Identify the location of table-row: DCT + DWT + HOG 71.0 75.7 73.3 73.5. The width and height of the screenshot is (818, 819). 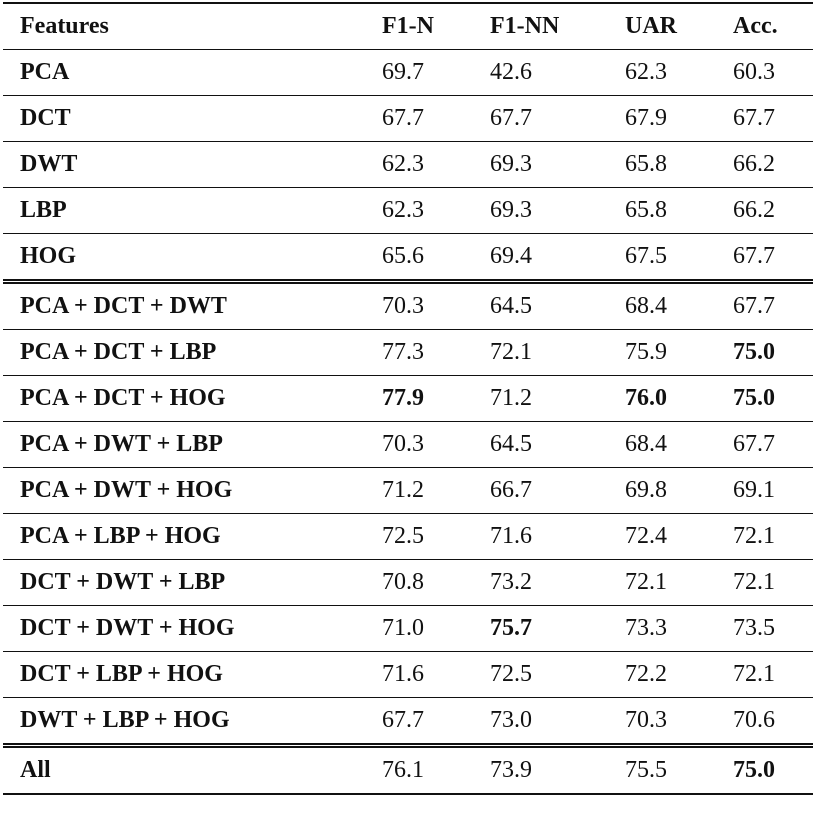
(408, 628).